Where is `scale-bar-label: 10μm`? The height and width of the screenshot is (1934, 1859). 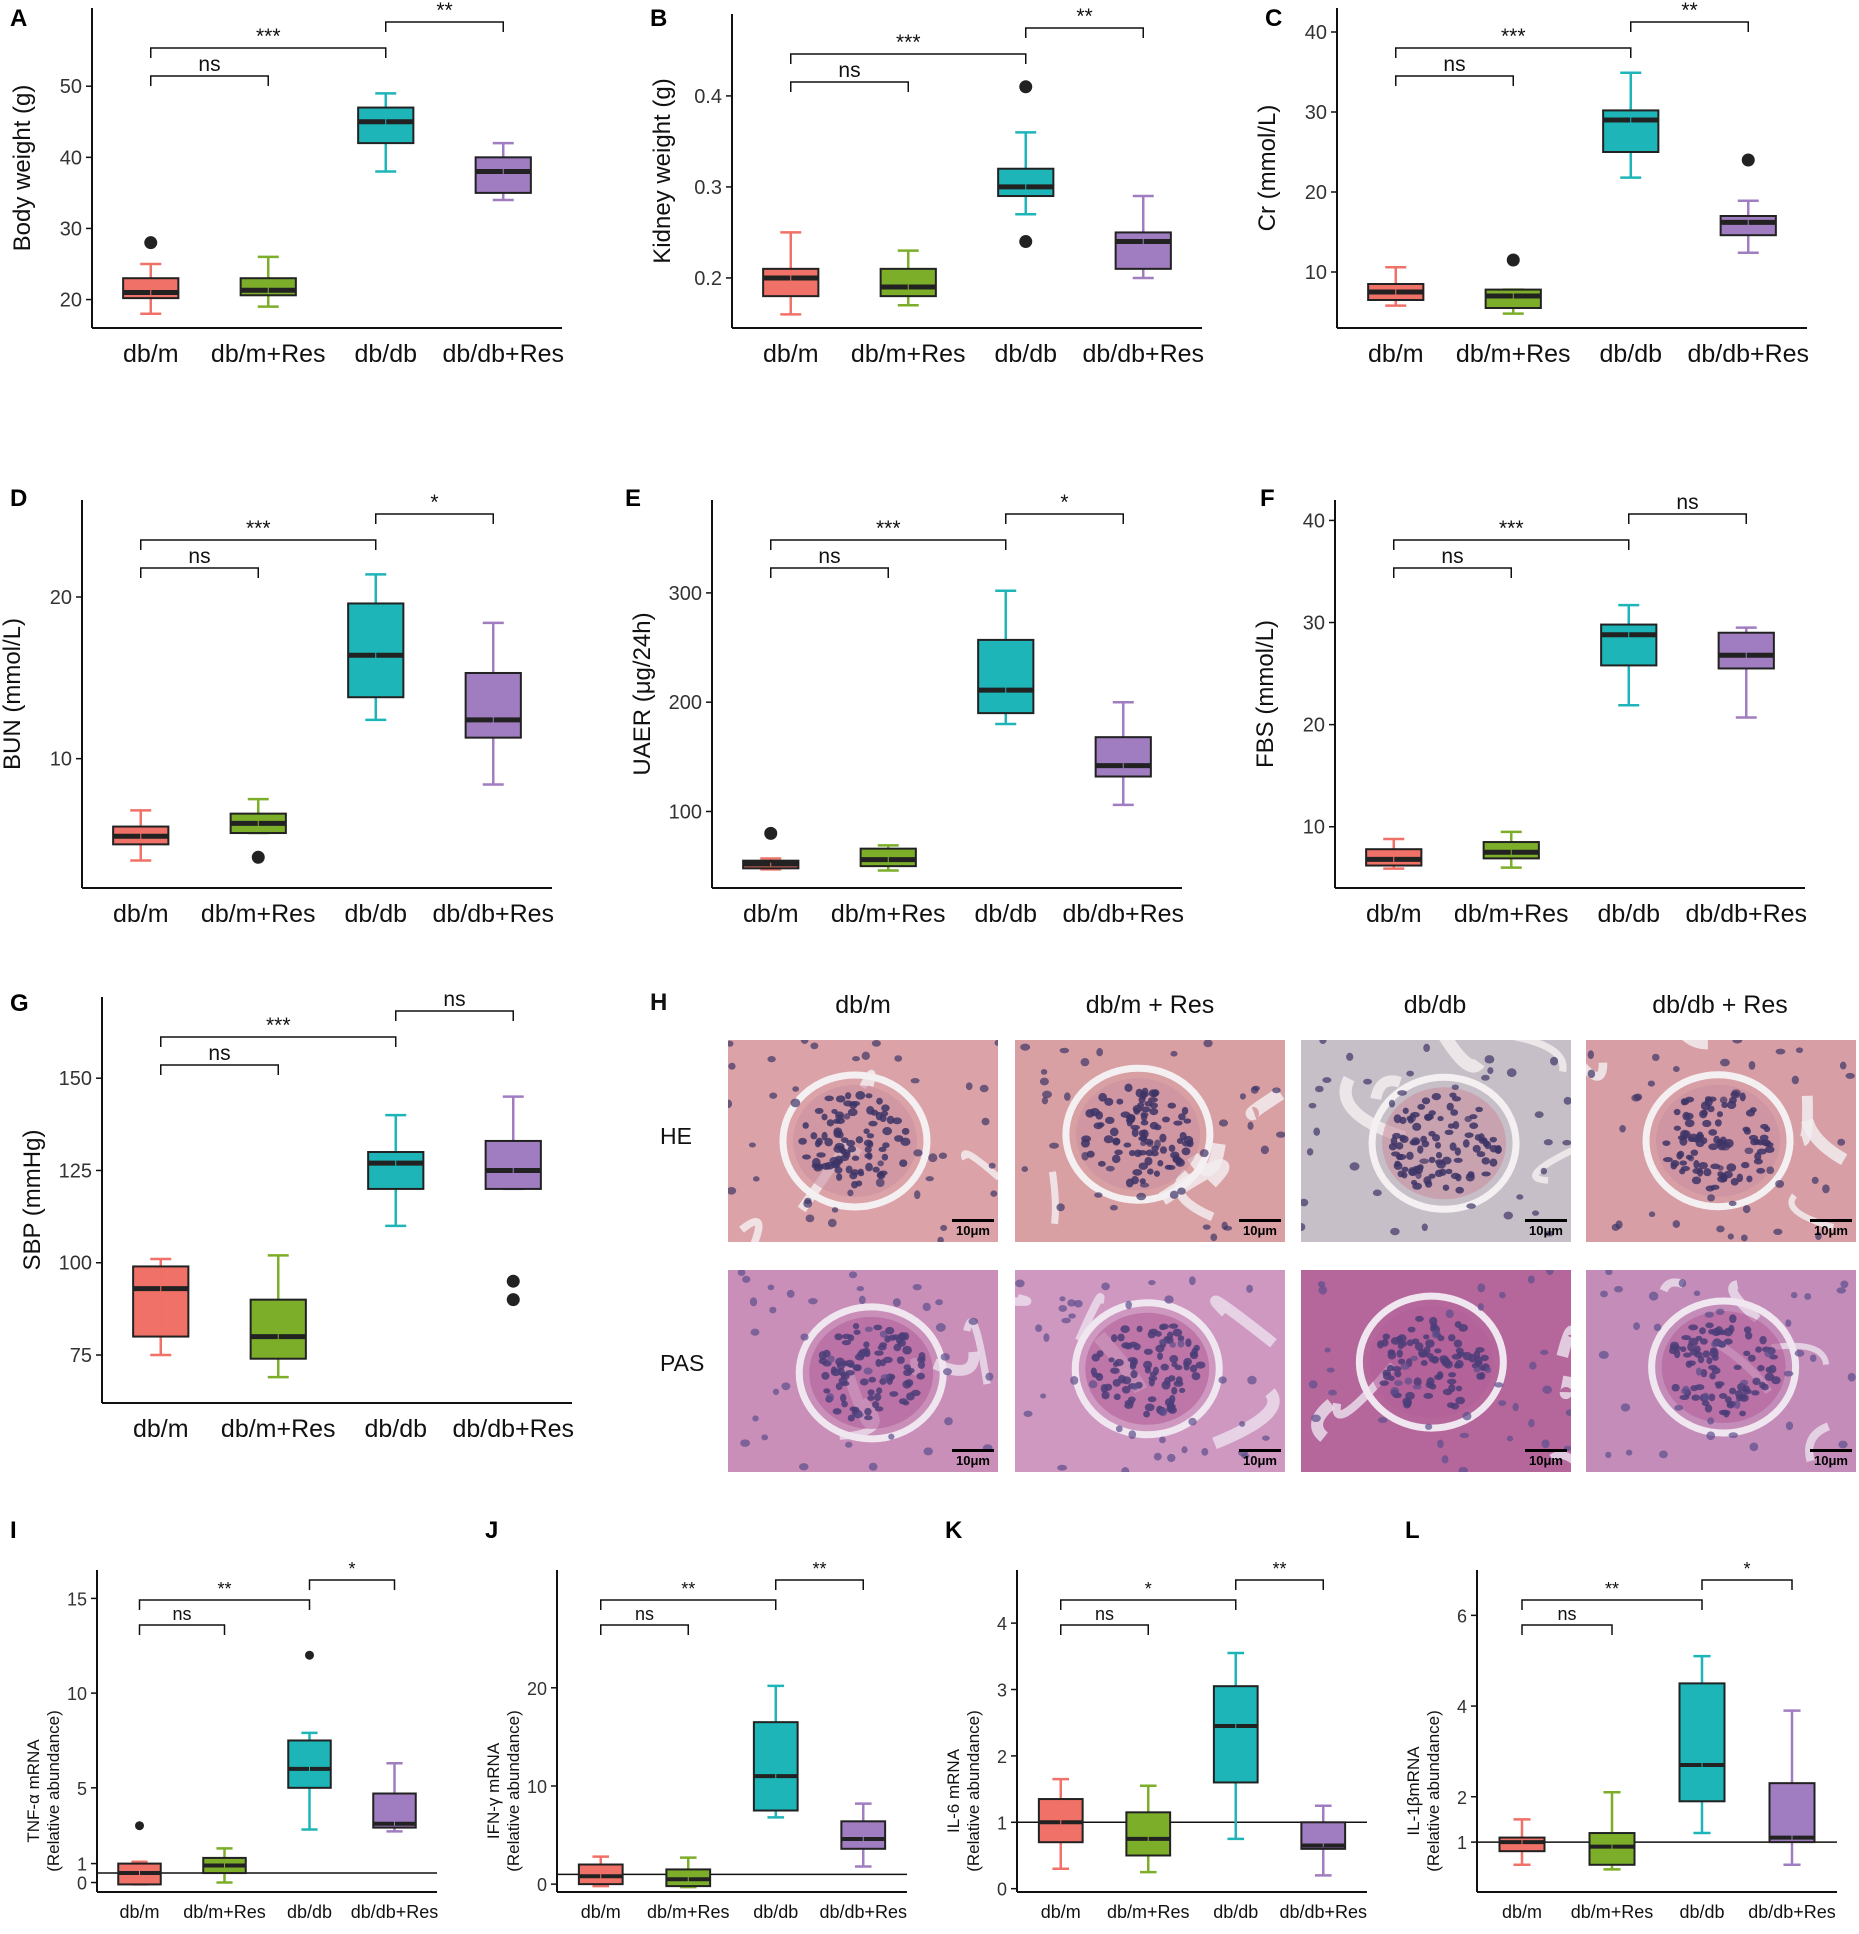
scale-bar-label: 10μm is located at coordinates (1260, 1230).